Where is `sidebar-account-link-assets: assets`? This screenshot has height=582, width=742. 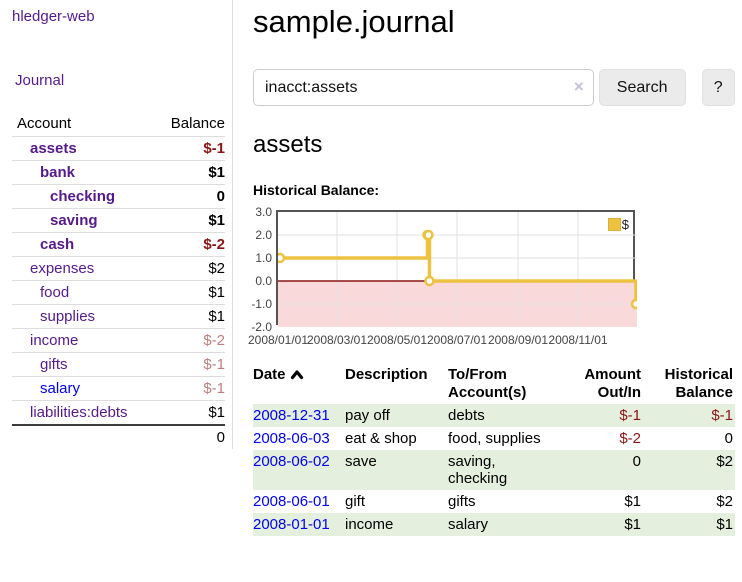
sidebar-account-link-assets: assets is located at coordinates (53, 148).